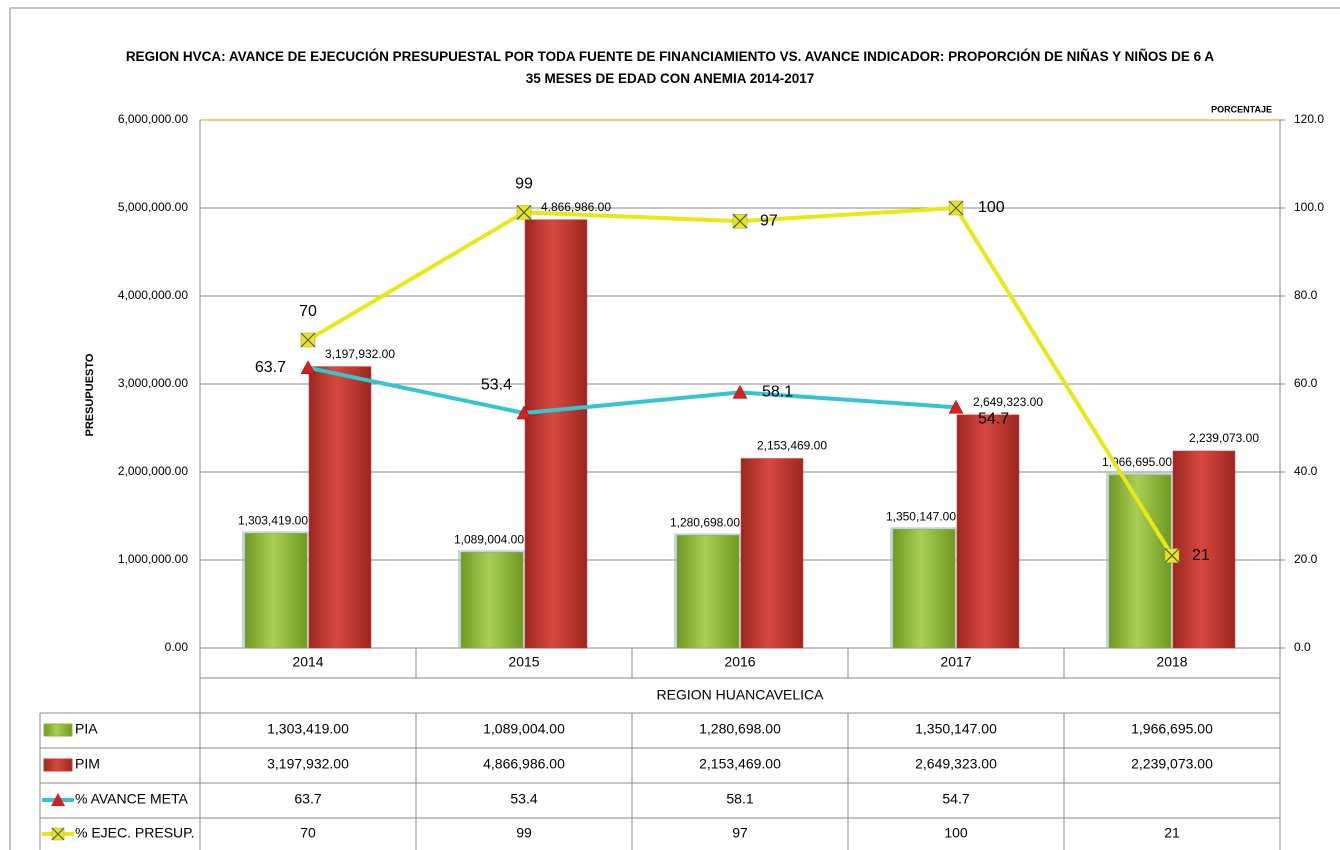 The height and width of the screenshot is (850, 1340). Describe the element at coordinates (523, 799) in the screenshot. I see `table-cell: 53.4` at that location.